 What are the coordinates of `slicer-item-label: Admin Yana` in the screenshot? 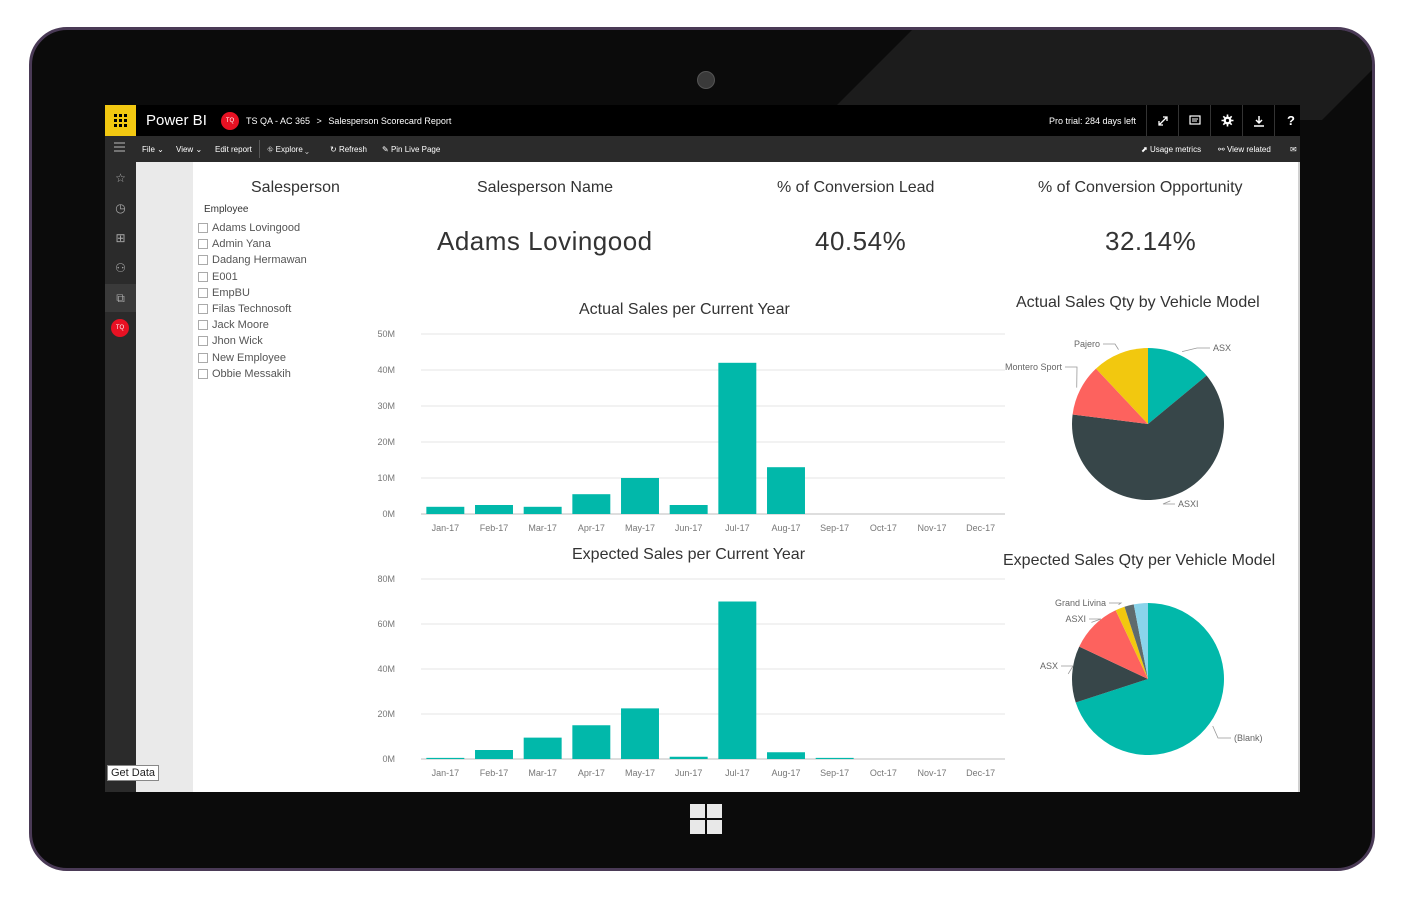 It's located at (241, 244).